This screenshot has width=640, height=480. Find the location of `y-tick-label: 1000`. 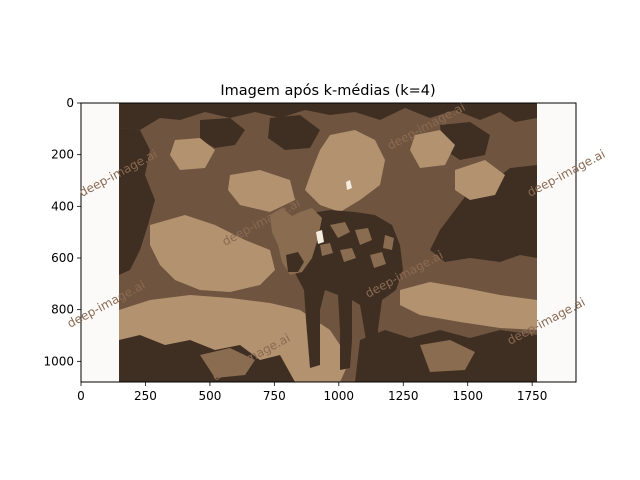

y-tick-label: 1000 is located at coordinates (58, 361).